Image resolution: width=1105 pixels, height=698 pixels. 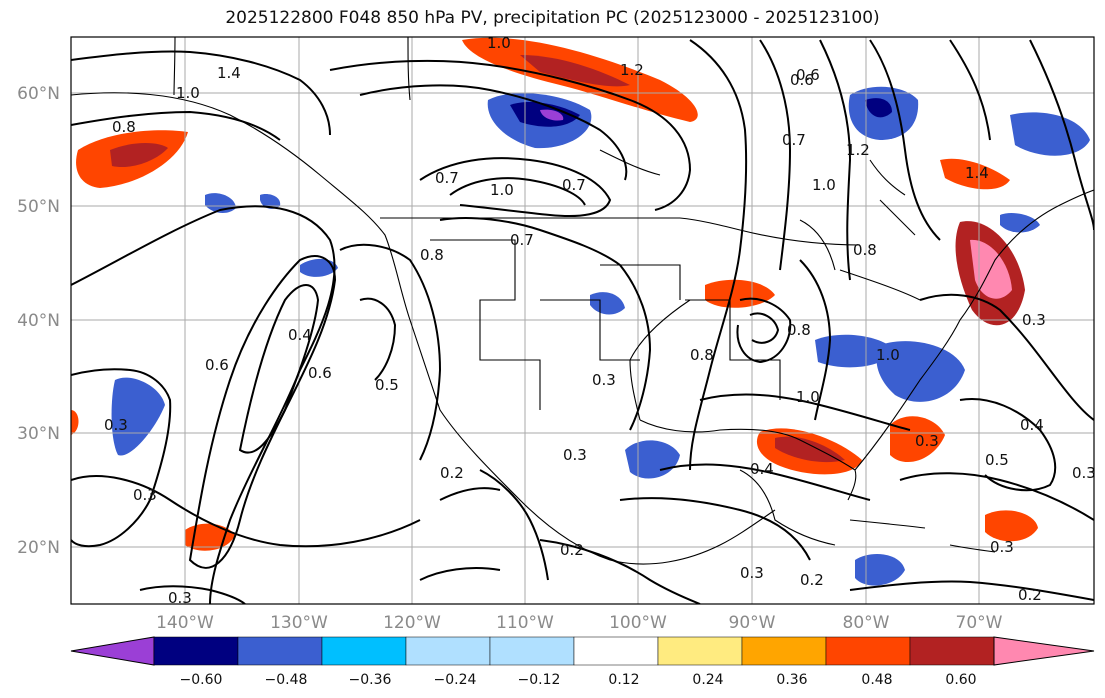 I want to click on lon-label: 130°W, so click(x=299, y=623).